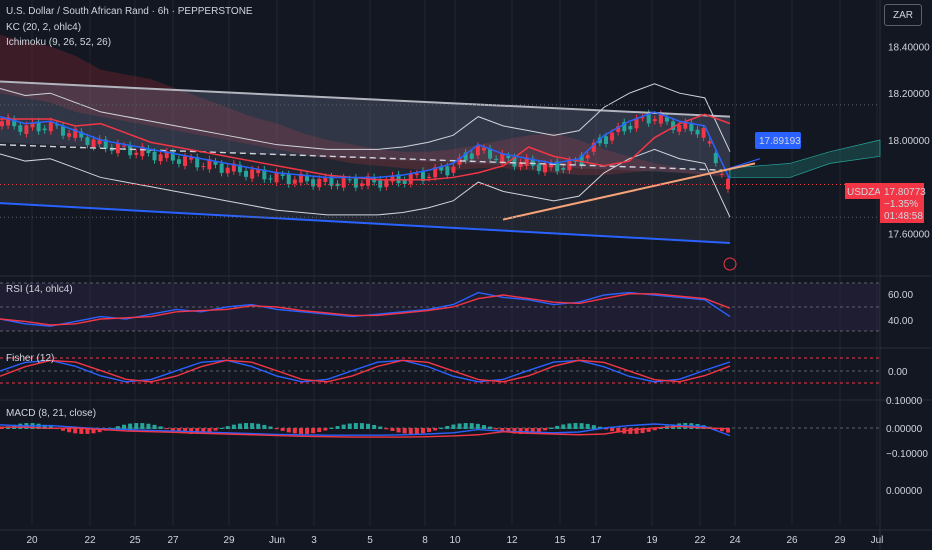  I want to click on time-label-11: 15, so click(560, 540).